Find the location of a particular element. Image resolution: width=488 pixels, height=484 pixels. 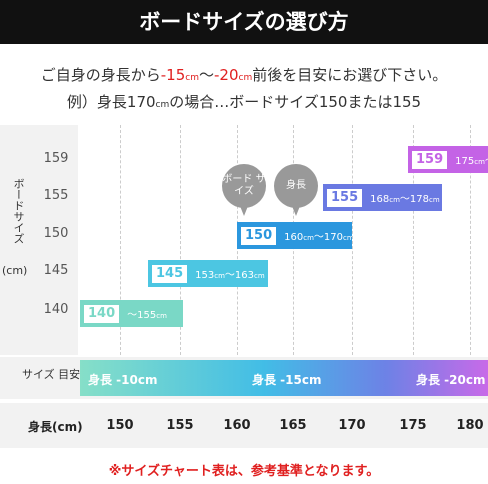

height-tick: 175 is located at coordinates (413, 425).